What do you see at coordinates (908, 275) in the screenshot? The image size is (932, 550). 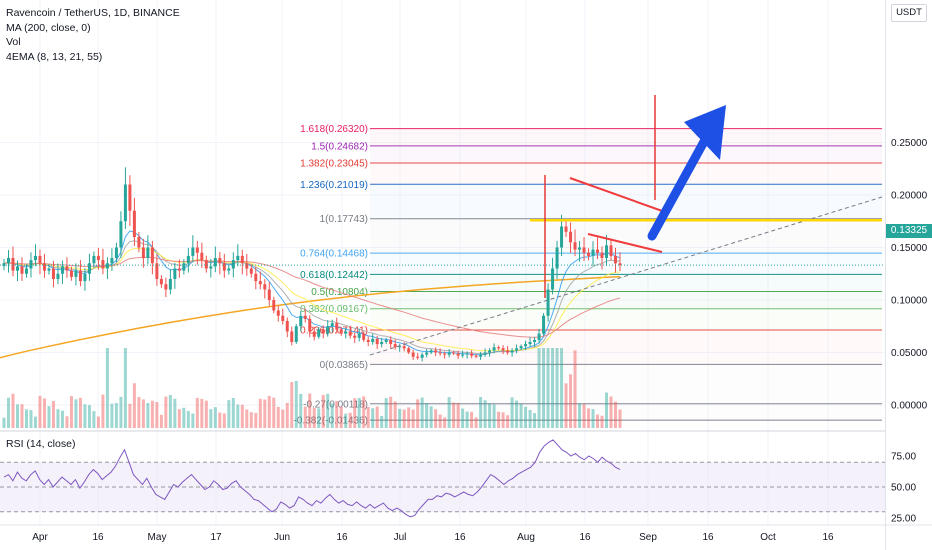 I see `price-axis-panel` at bounding box center [908, 275].